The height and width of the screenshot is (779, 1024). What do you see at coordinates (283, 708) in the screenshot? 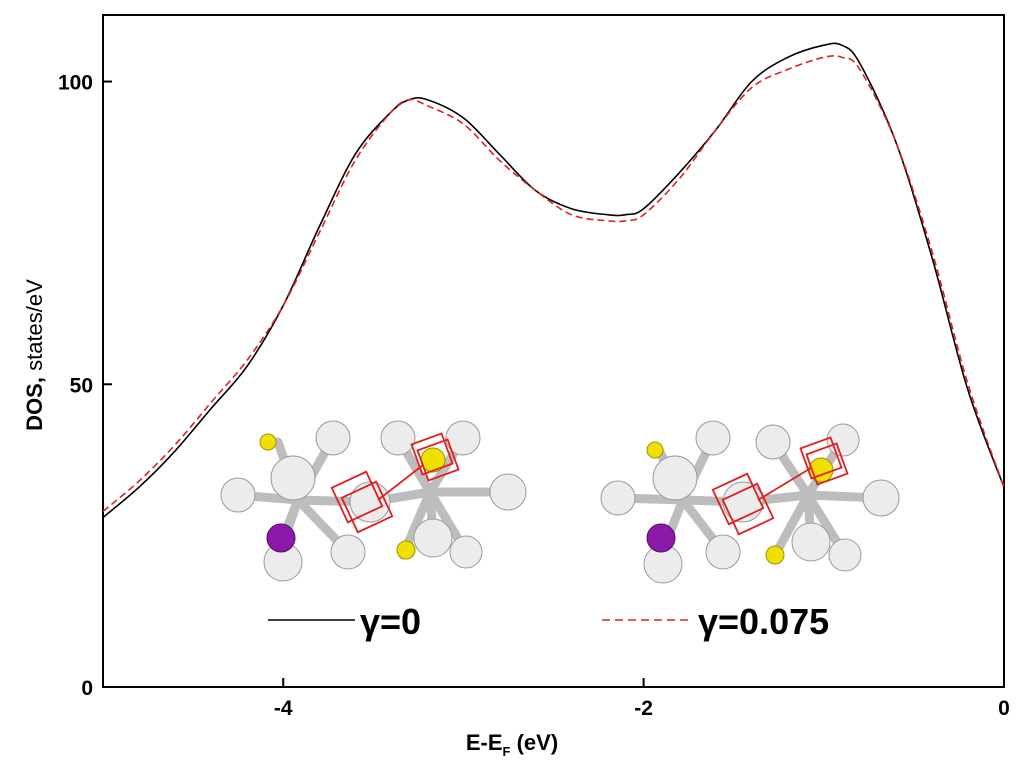
I see `x-tick-label: -4` at bounding box center [283, 708].